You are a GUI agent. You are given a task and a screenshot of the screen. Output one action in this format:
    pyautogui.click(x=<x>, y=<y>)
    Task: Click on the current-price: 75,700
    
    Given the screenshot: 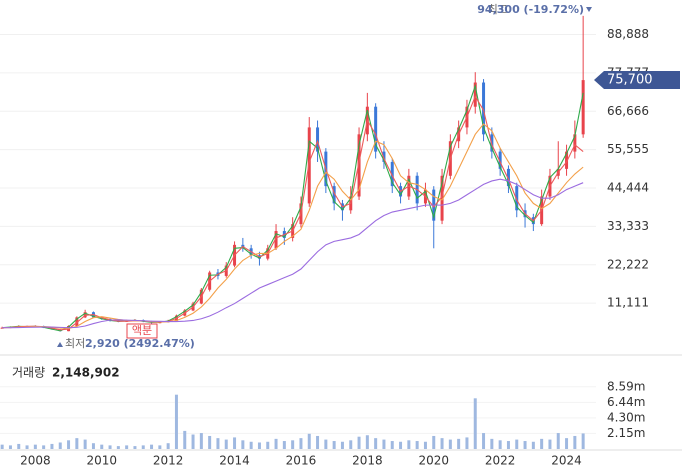 What is the action you would take?
    pyautogui.click(x=630, y=80)
    